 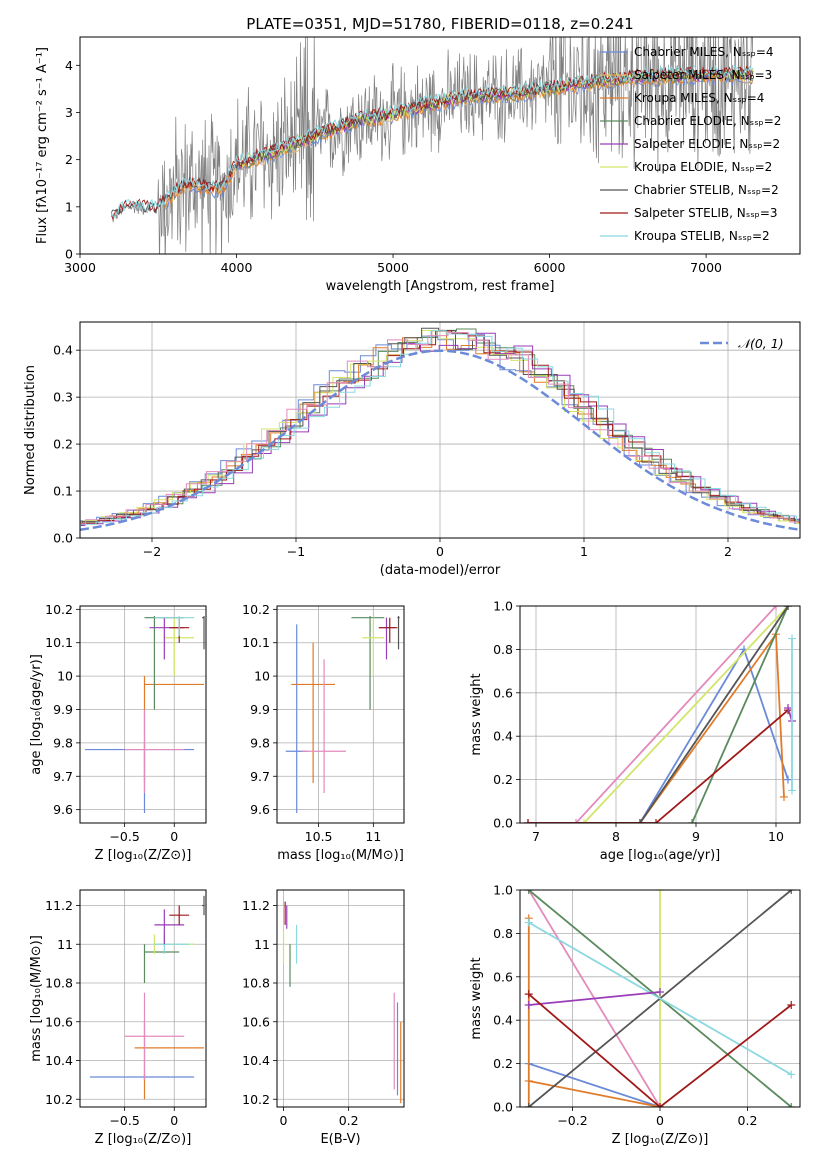 I want to click on x-tick-label: −1, so click(x=296, y=551).